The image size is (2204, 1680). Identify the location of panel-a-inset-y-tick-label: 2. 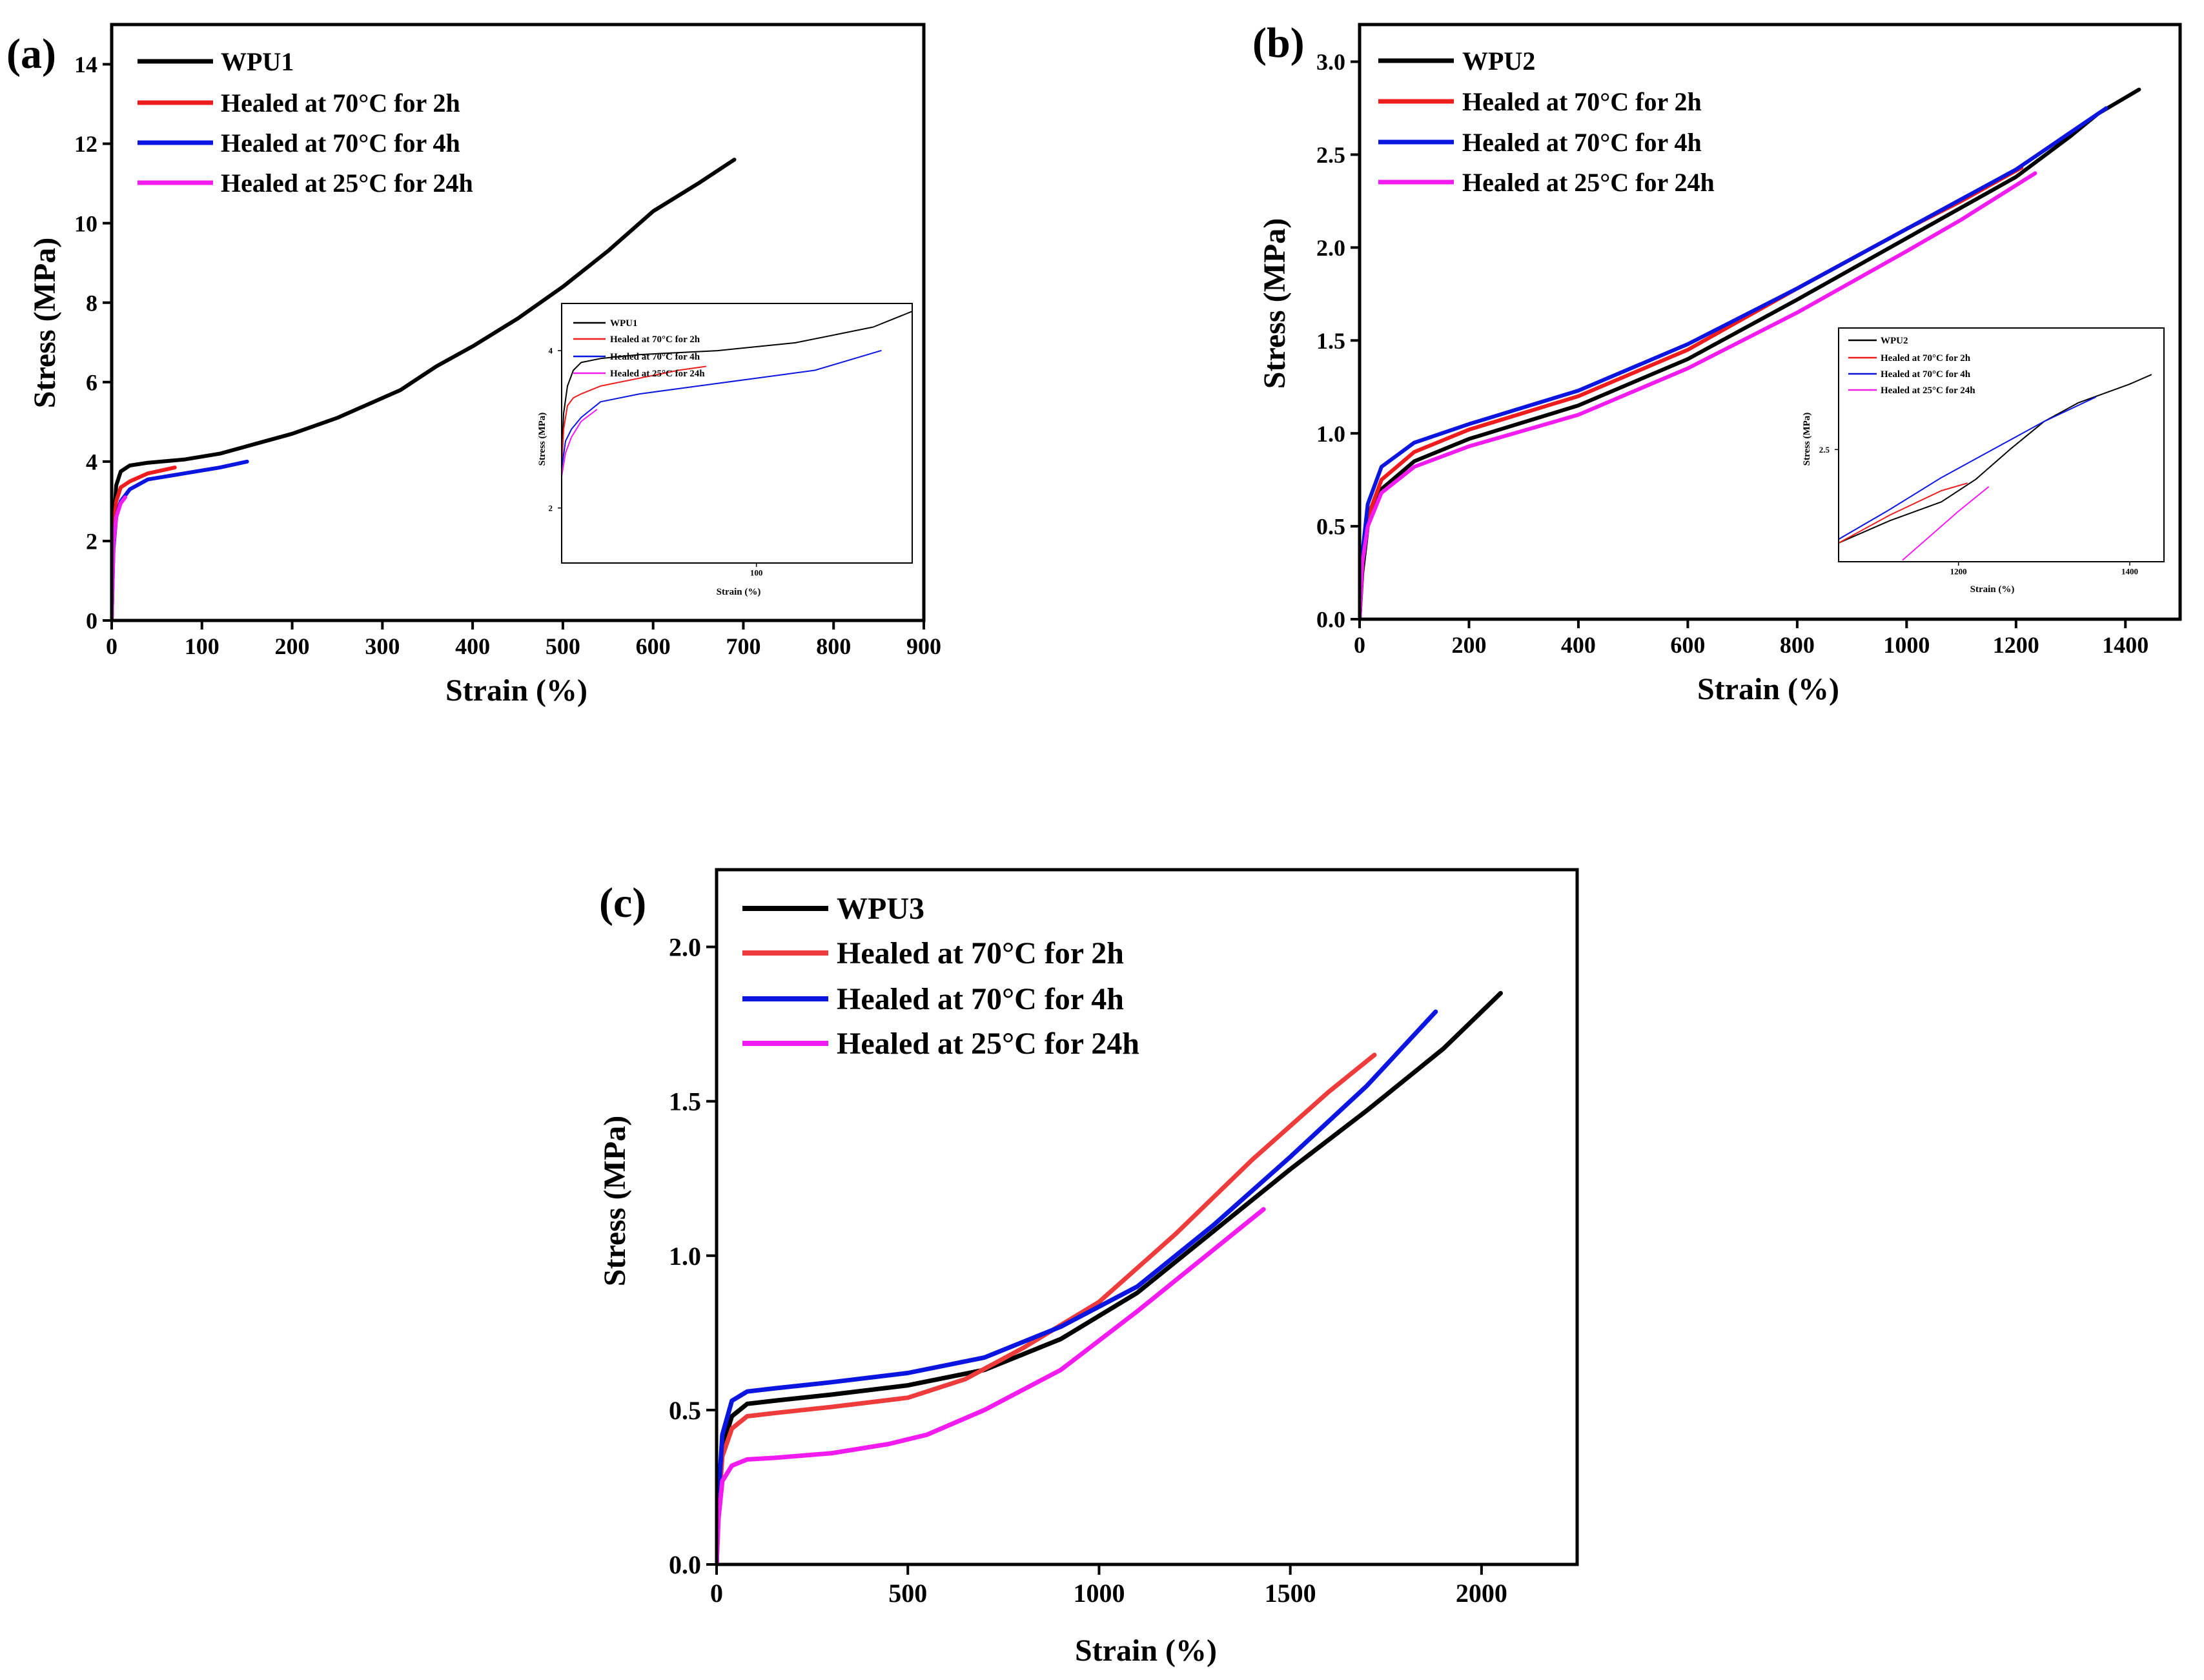
(551, 508).